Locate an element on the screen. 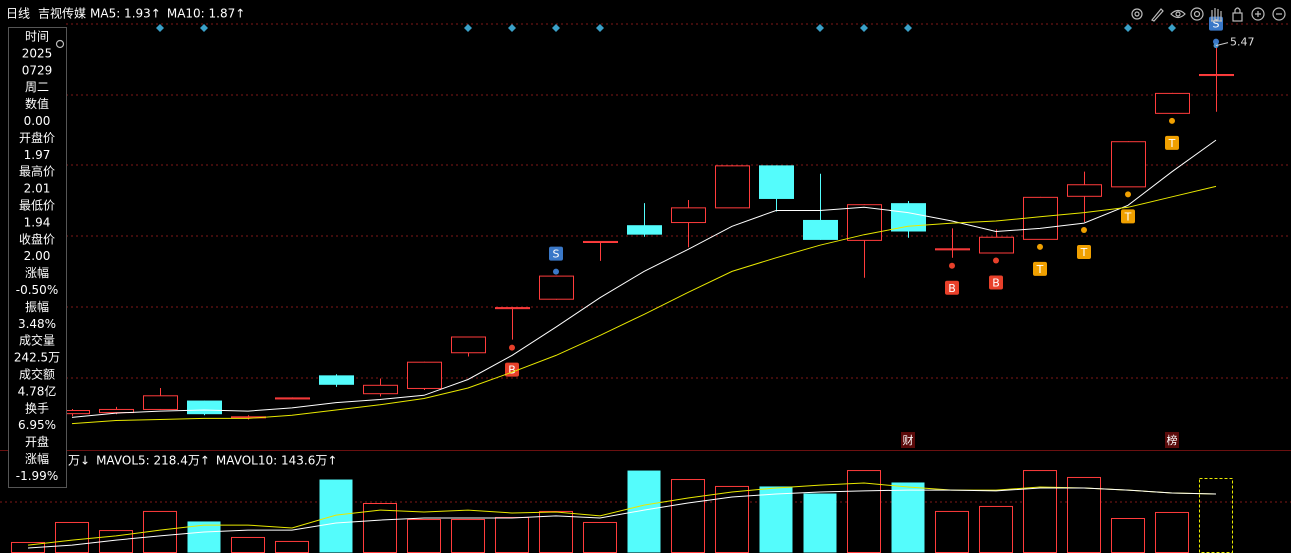 This screenshot has height=553, width=1291. info-panel-box is located at coordinates (37, 257).